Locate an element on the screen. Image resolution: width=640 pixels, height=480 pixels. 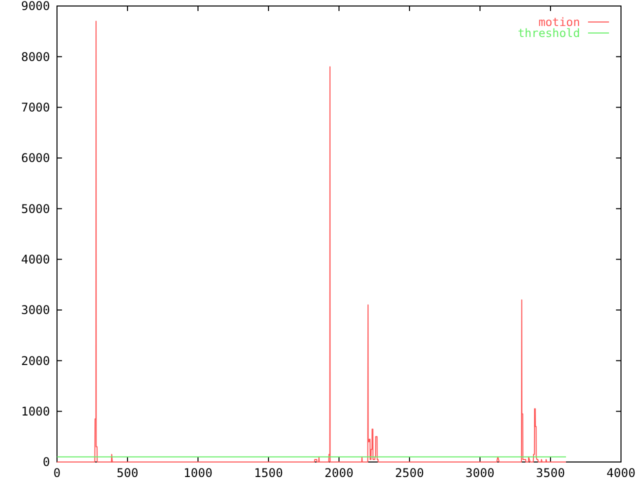
y-tick-label: 9000 is located at coordinates (35, 7).